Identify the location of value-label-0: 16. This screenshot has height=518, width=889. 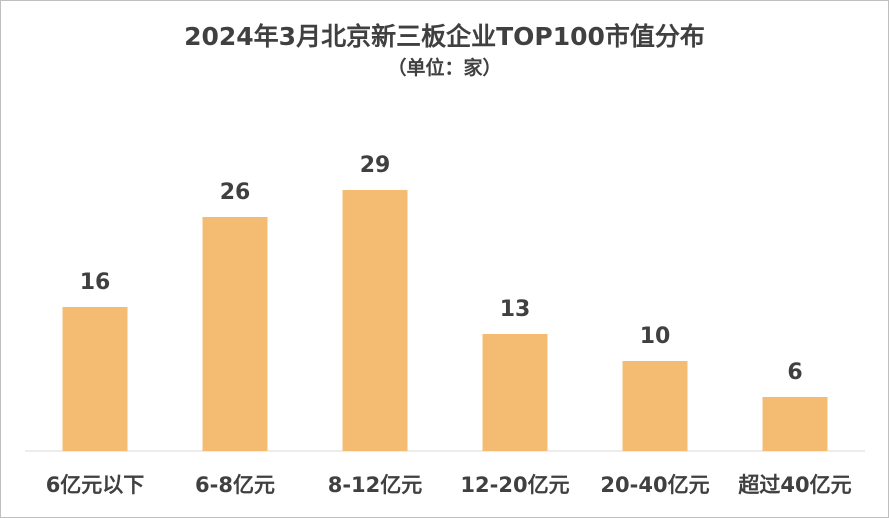
(95, 282).